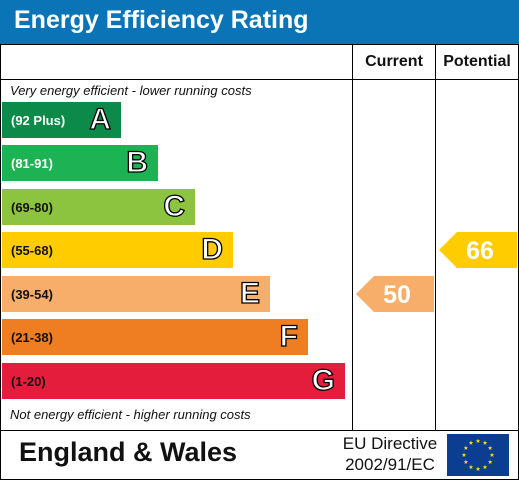 The image size is (519, 481). I want to click on band-letter: A, so click(100, 119).